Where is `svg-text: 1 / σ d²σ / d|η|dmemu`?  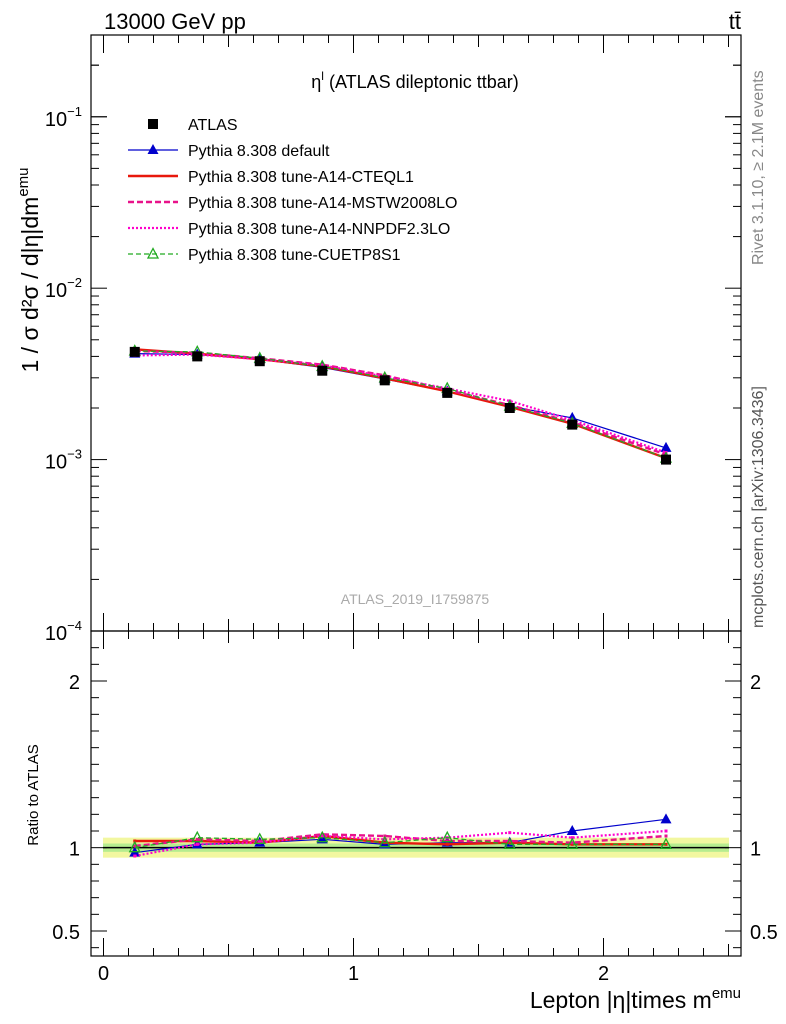 svg-text: 1 / σ d²σ / d|η|dmemu is located at coordinates (29, 269).